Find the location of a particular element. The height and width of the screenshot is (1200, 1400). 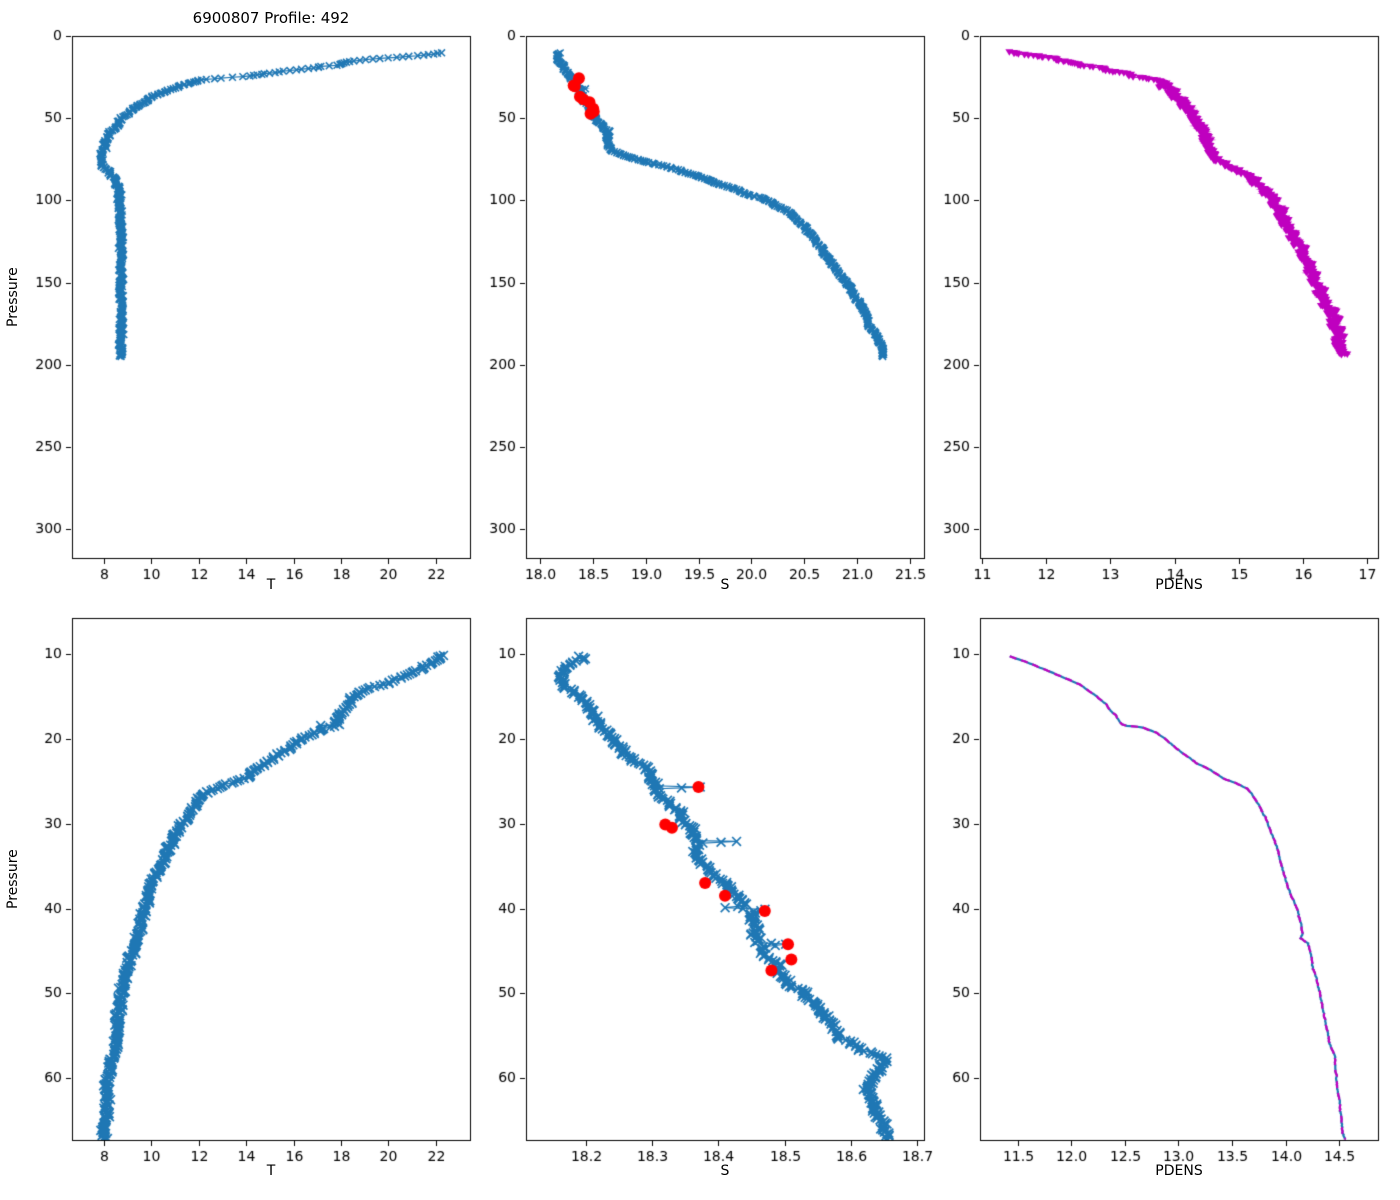

x-axis-label-t-top: T is located at coordinates (271, 585).